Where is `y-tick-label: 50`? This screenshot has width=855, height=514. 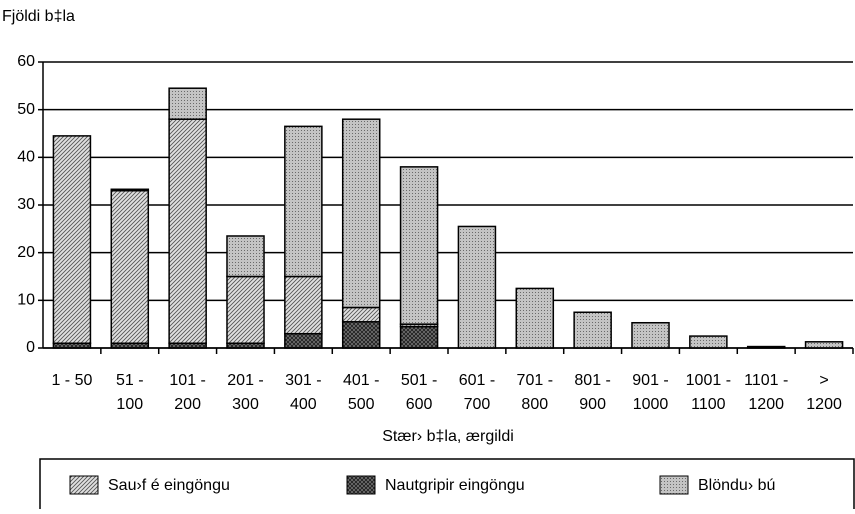 y-tick-label: 50 is located at coordinates (26, 109).